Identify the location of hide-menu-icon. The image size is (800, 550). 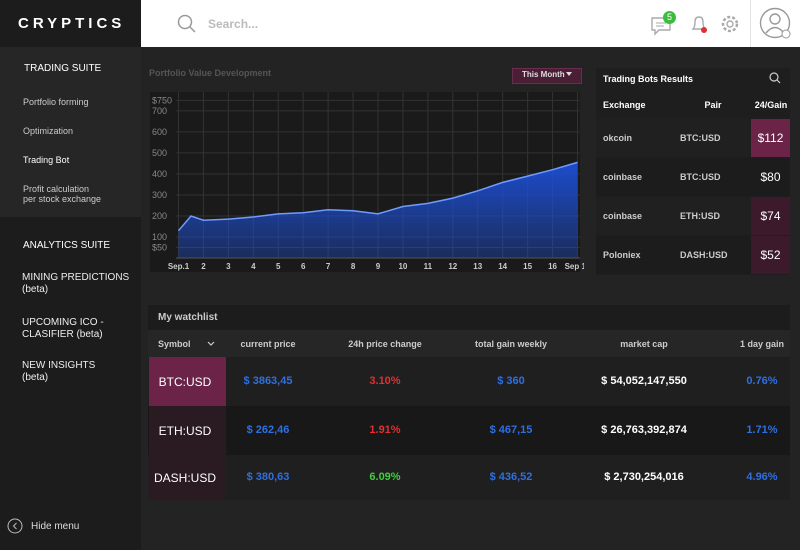
(15, 526).